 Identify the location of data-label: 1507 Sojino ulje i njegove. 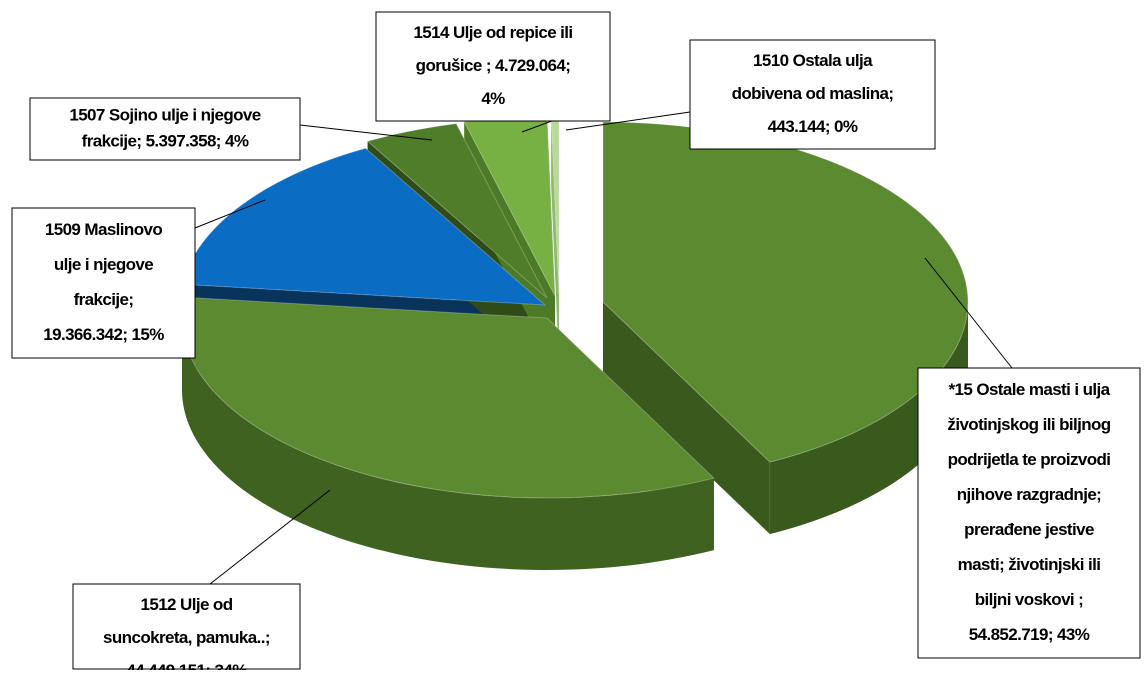
(164, 114).